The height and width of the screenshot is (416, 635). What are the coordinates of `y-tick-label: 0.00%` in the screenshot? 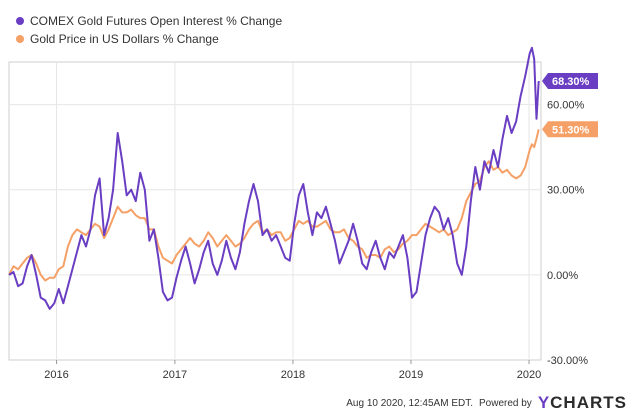 It's located at (562, 276).